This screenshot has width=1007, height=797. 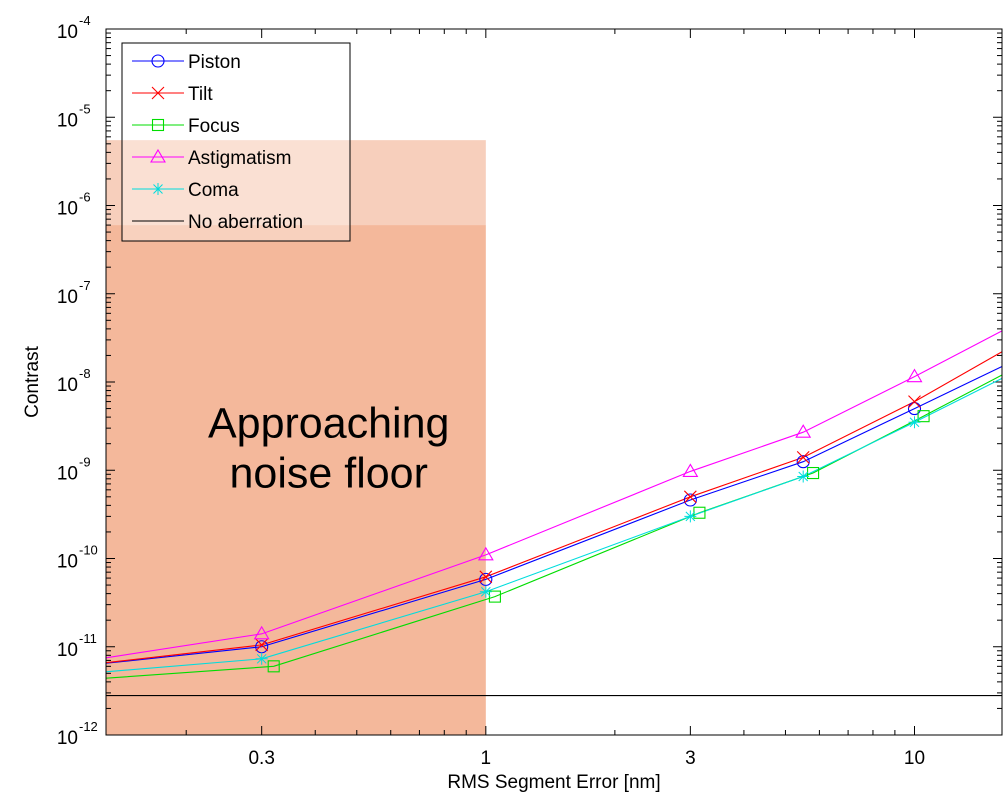 What do you see at coordinates (328, 424) in the screenshot?
I see `annotation-text: Approaching` at bounding box center [328, 424].